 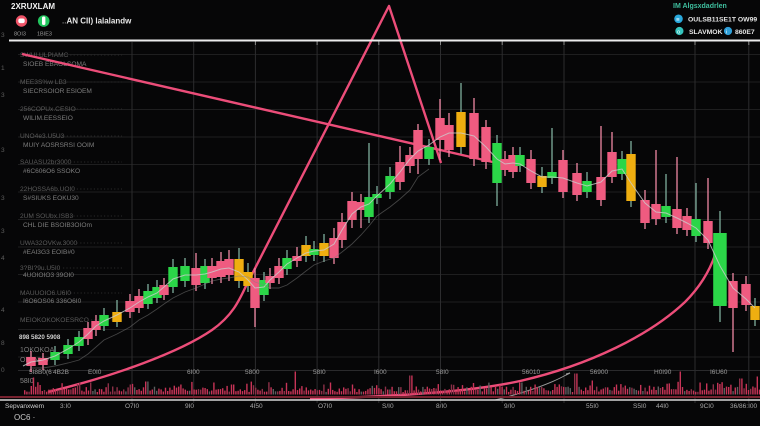 I want to click on svg-text: 6I00, so click(x=193, y=372).